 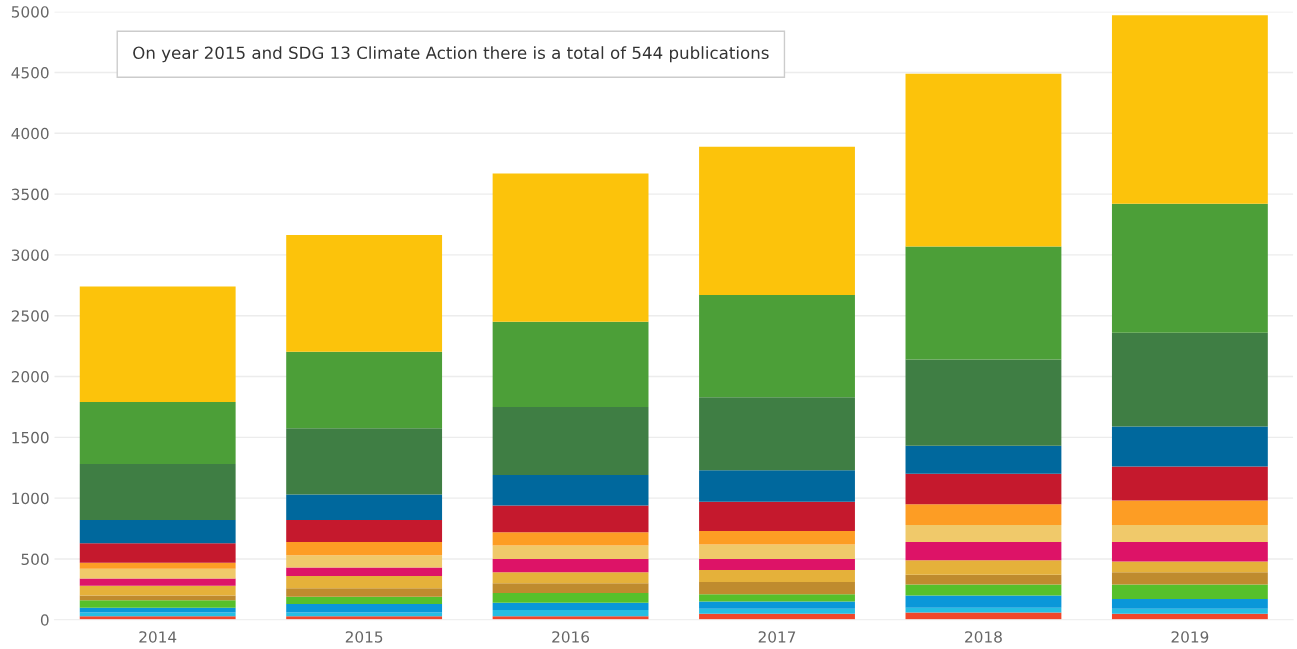 What do you see at coordinates (30, 437) in the screenshot?
I see `y-tick-label: 1500` at bounding box center [30, 437].